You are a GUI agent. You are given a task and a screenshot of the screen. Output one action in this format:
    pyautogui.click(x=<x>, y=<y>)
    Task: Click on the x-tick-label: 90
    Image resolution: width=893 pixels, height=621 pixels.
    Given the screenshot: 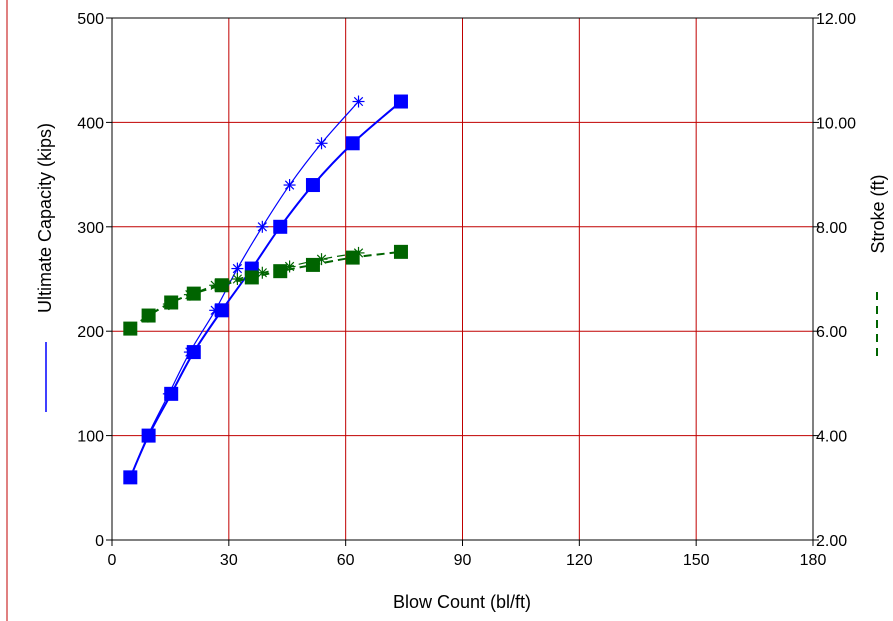 What is the action you would take?
    pyautogui.click(x=463, y=560)
    